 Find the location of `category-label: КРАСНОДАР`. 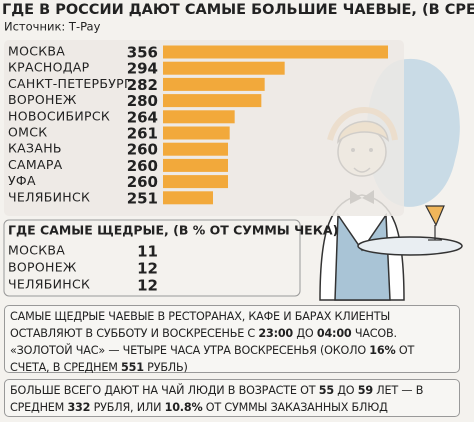

category-label: КРАСНОДАР is located at coordinates (49, 67).